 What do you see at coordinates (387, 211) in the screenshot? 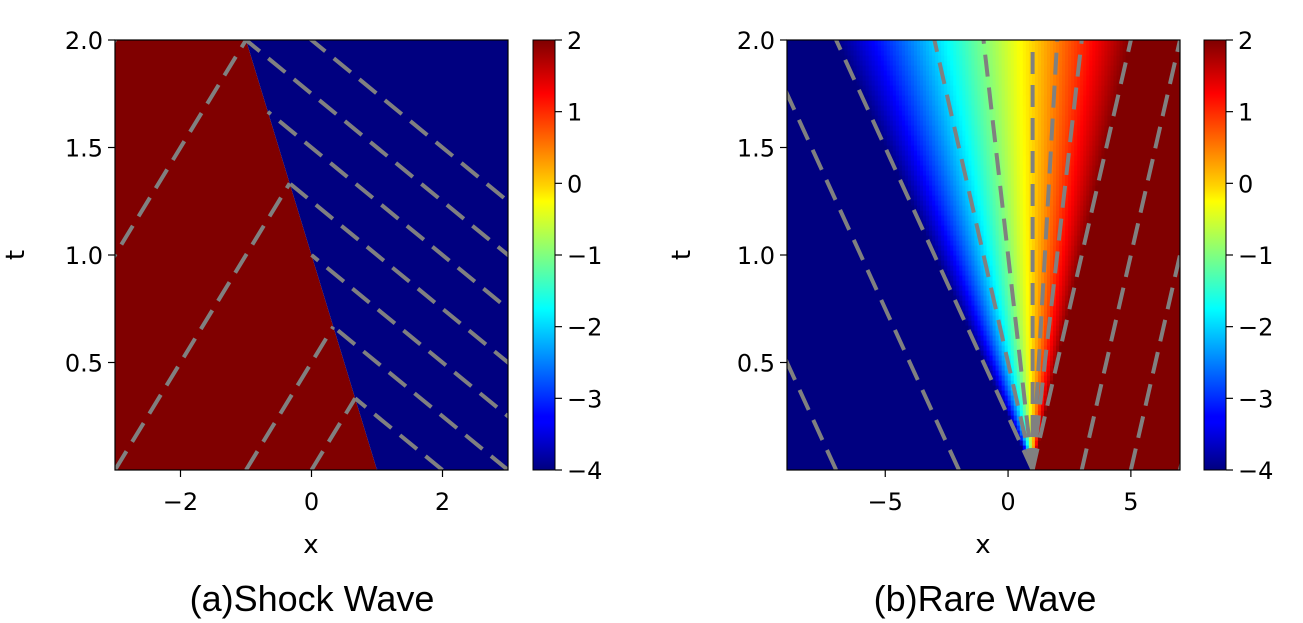
I see `characteristic-line-right` at bounding box center [387, 211].